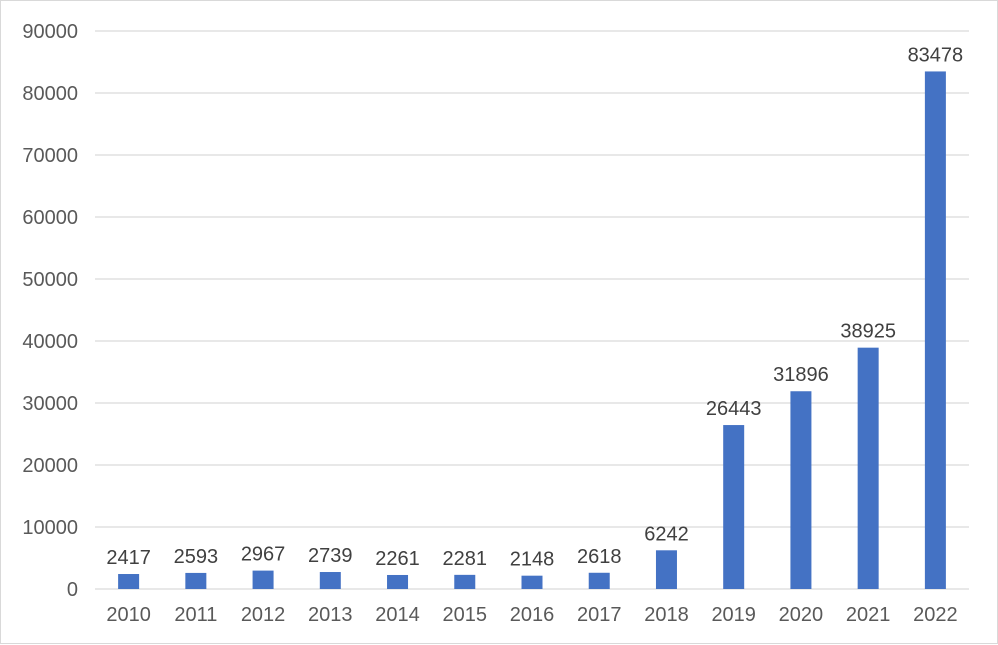 The image size is (998, 645). Describe the element at coordinates (397, 615) in the screenshot. I see `x-tick-label: 2014` at that location.